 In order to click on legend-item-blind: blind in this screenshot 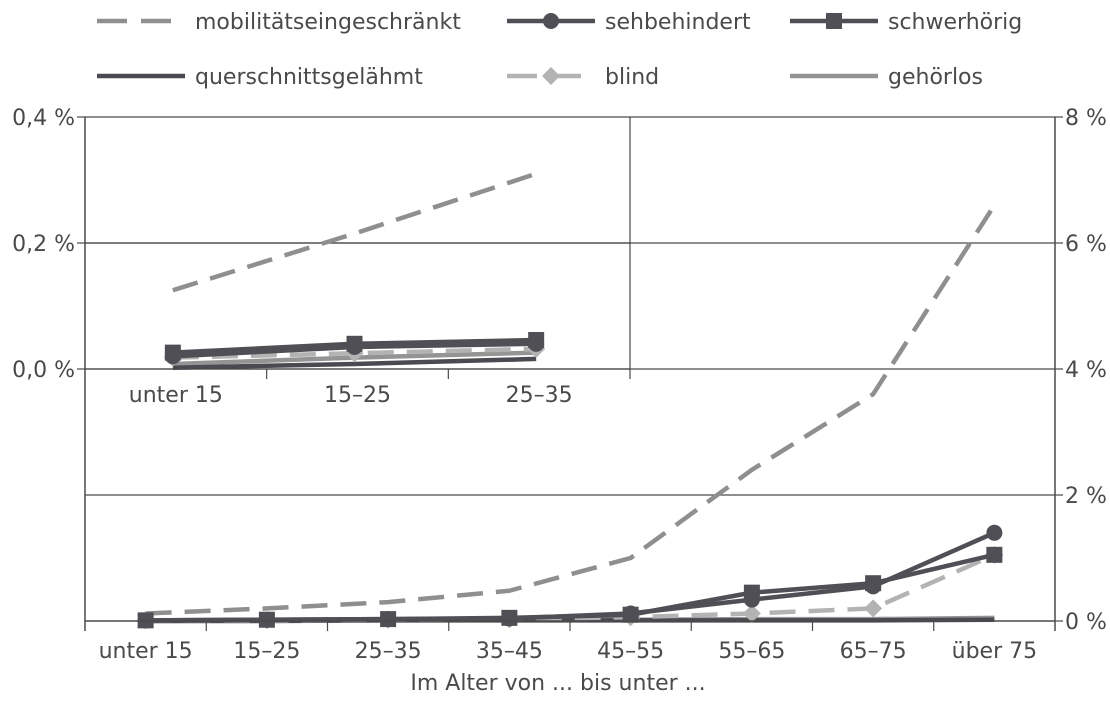, I will do `click(583, 77)`.